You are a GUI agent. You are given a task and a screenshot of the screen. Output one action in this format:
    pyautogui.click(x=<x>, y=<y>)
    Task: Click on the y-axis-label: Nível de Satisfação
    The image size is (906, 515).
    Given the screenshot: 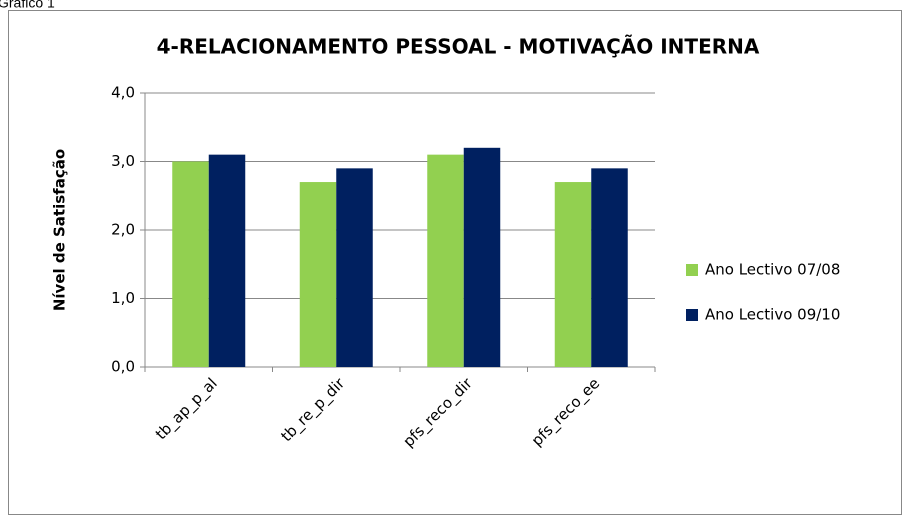 What is the action you would take?
    pyautogui.click(x=60, y=230)
    